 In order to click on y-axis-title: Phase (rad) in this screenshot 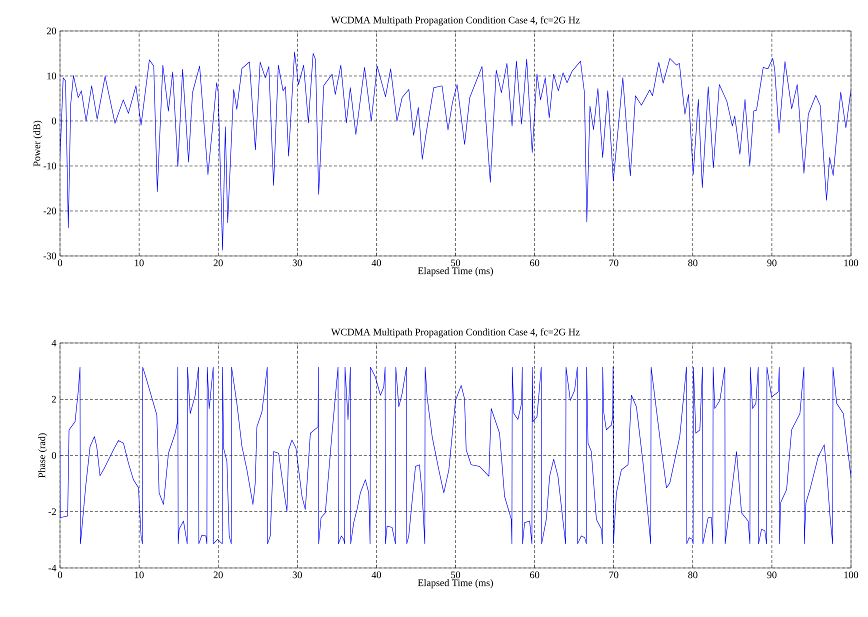, I will do `click(43, 455)`.